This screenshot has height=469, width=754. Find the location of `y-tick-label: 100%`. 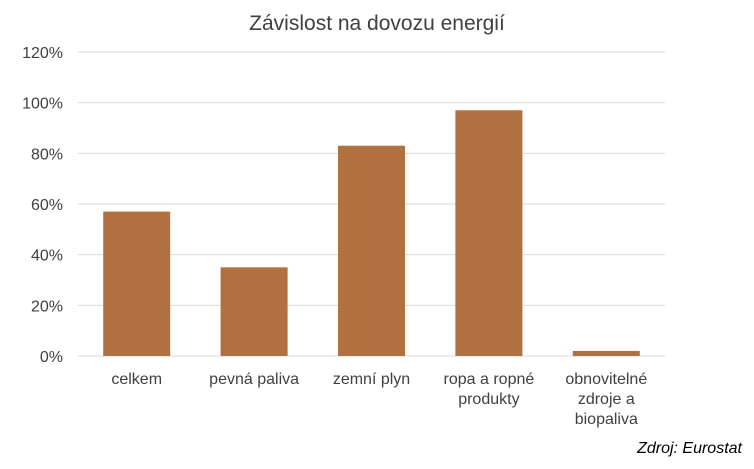

y-tick-label: 100% is located at coordinates (42, 104).